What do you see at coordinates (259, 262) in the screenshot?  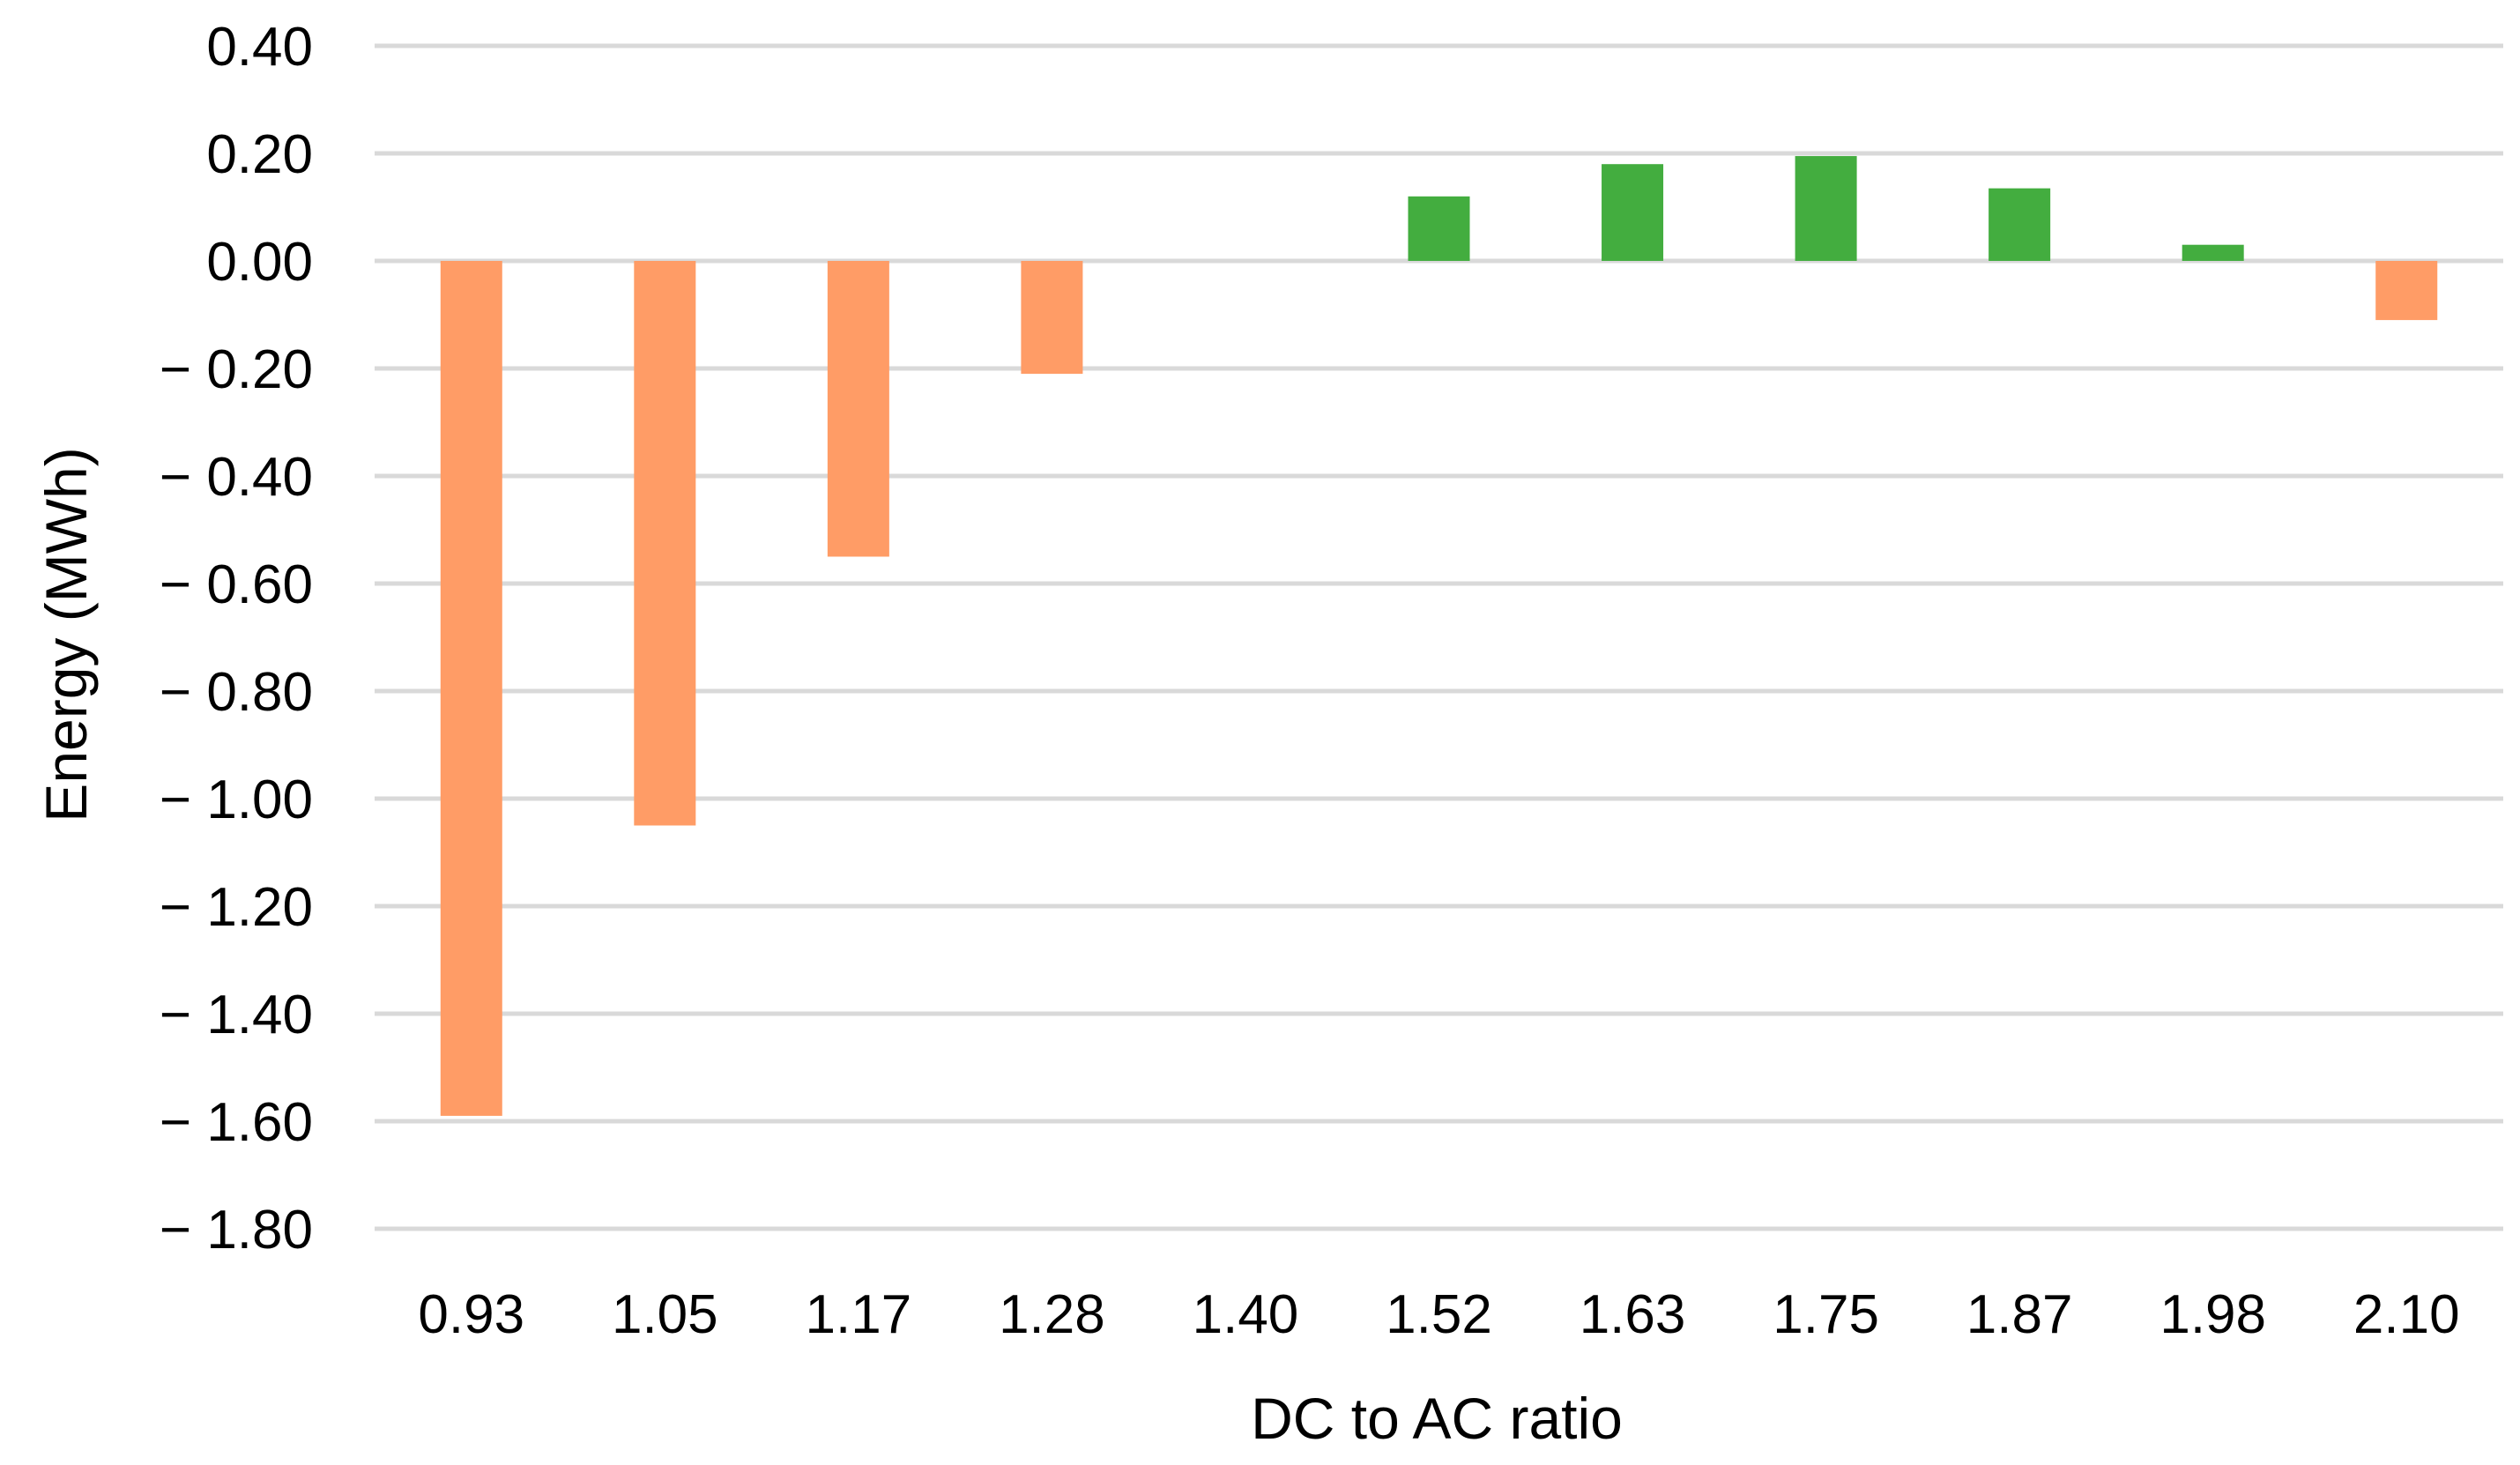 I see `y-tick-label: 0.00` at bounding box center [259, 262].